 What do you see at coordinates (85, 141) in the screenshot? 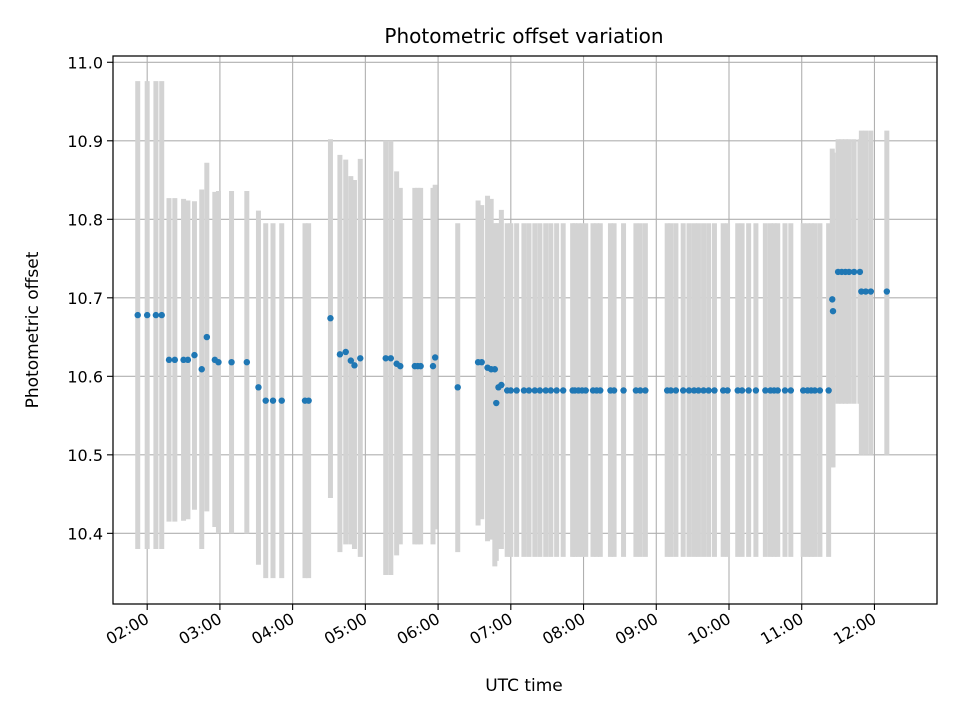
I see `y-tick-label: 10.9` at bounding box center [85, 141].